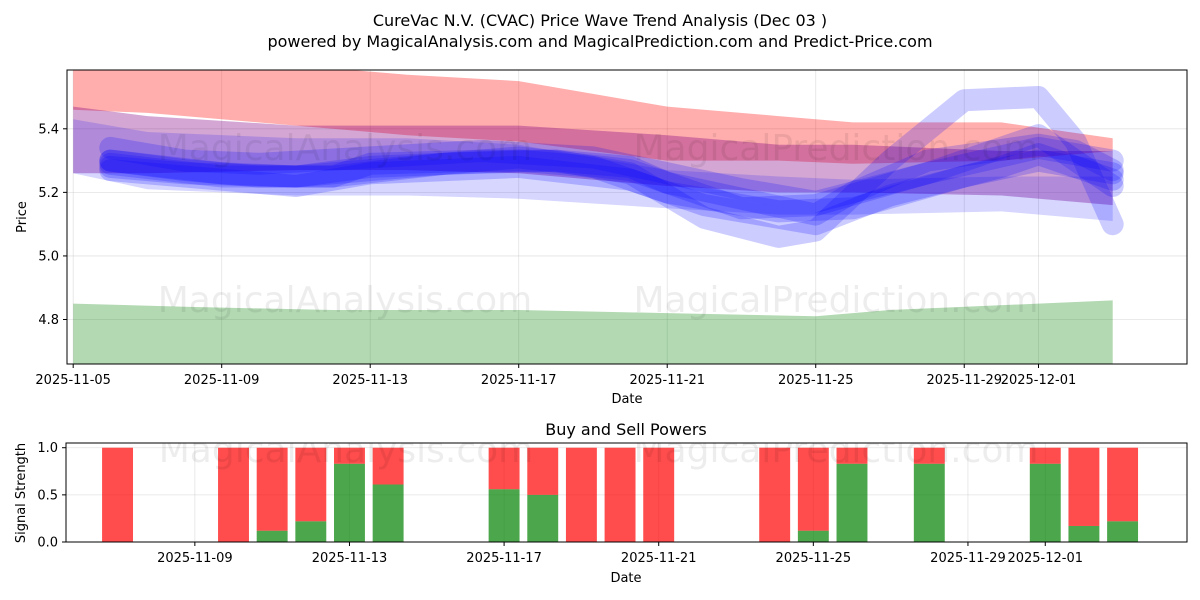 The height and width of the screenshot is (600, 1200). Describe the element at coordinates (593, 332) in the screenshot. I see `band-green` at that location.